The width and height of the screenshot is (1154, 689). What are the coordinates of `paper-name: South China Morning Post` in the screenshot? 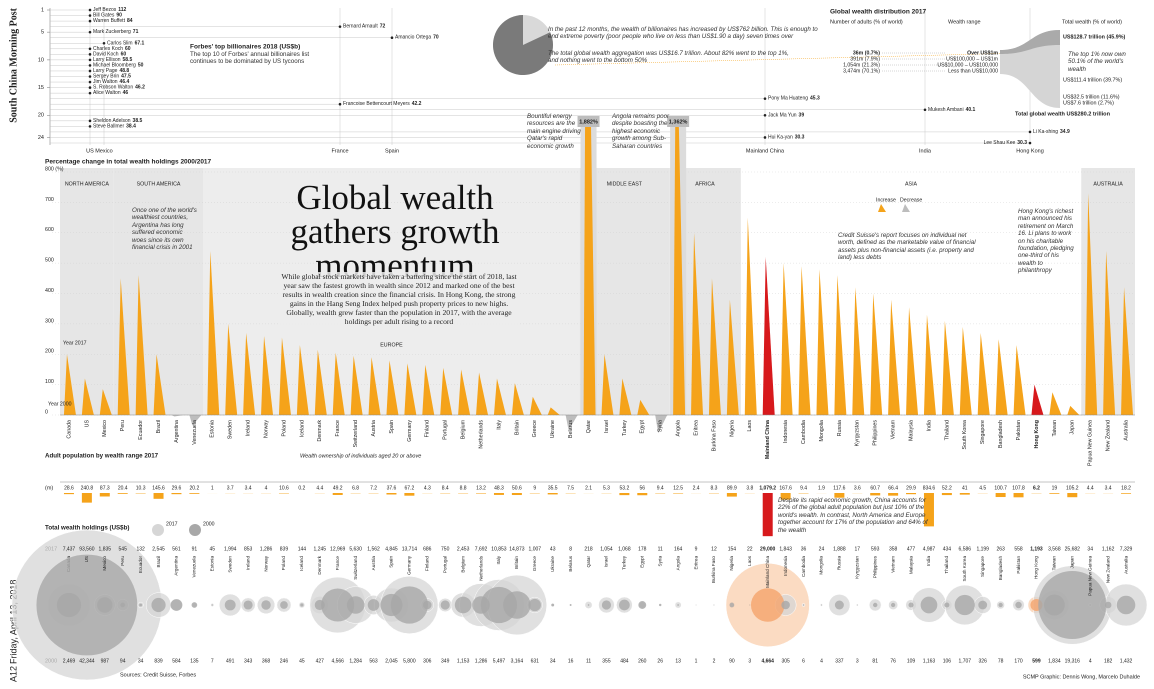 It's located at (13, 64).